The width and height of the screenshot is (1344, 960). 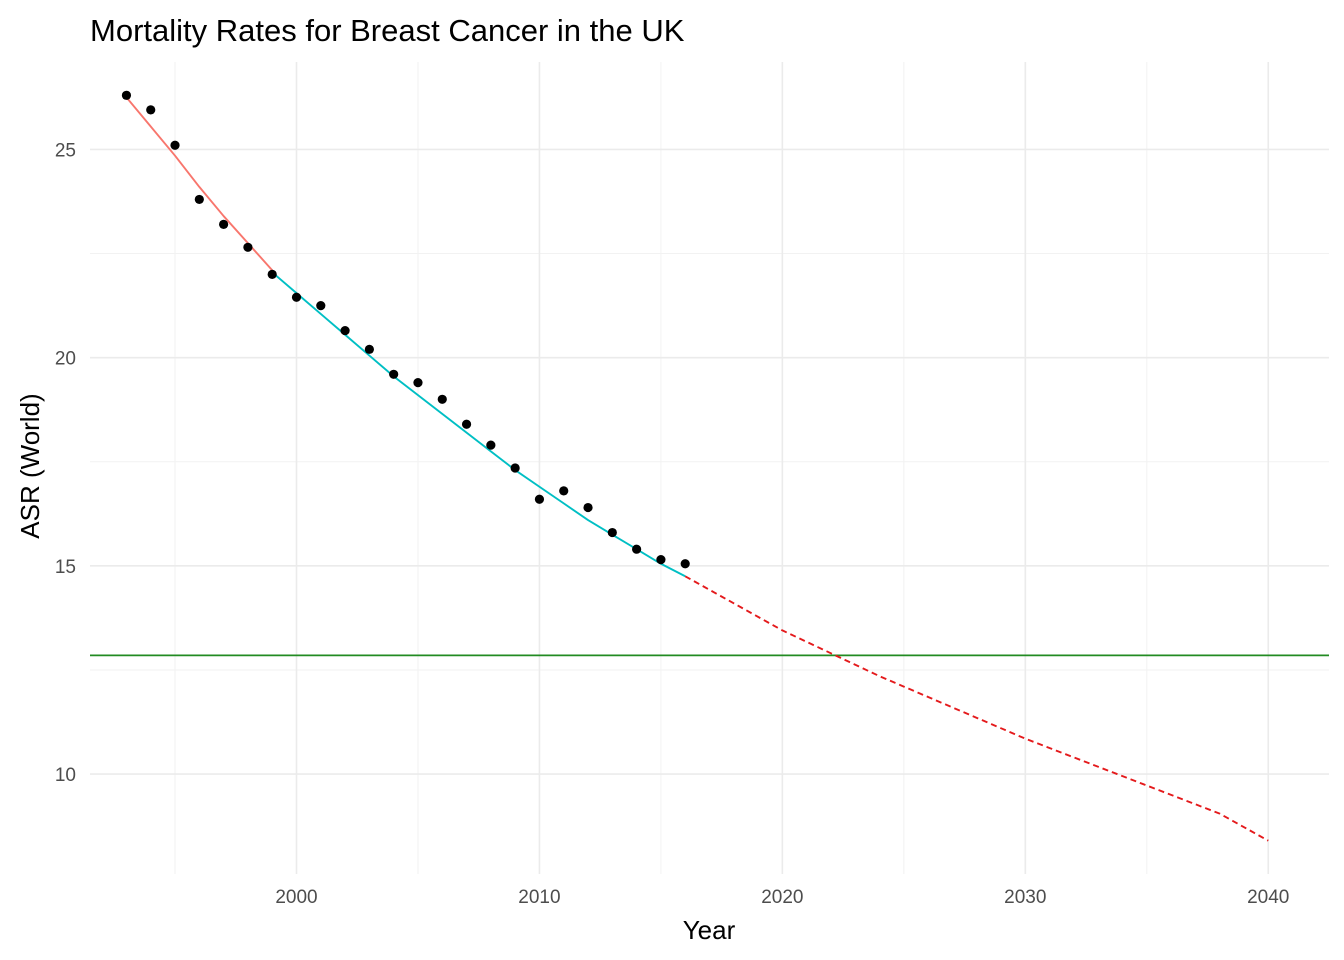 I want to click on y-tick-label-1: 15, so click(x=65, y=567).